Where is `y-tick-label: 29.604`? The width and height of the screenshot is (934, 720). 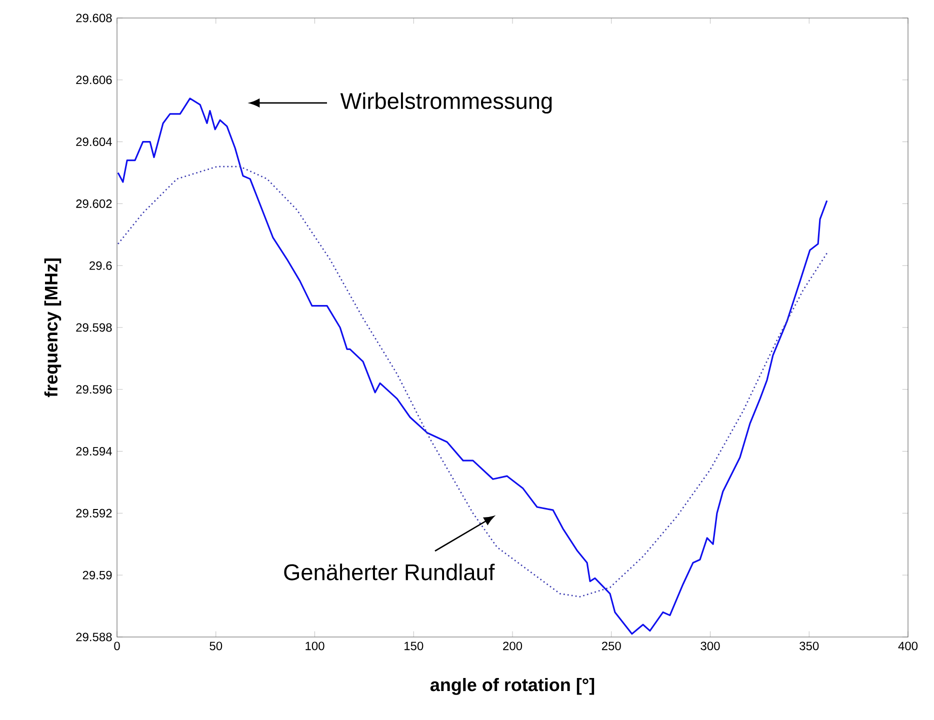
y-tick-label: 29.604 is located at coordinates (94, 142).